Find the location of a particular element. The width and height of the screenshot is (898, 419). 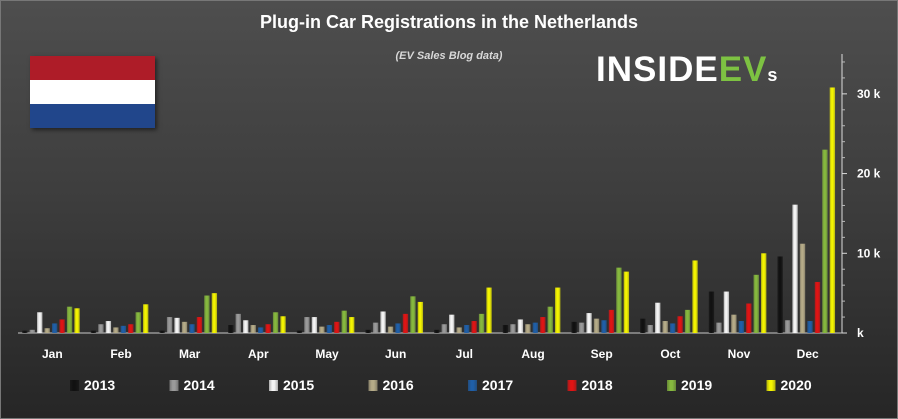

bar-2013-jan is located at coordinates (25, 331).